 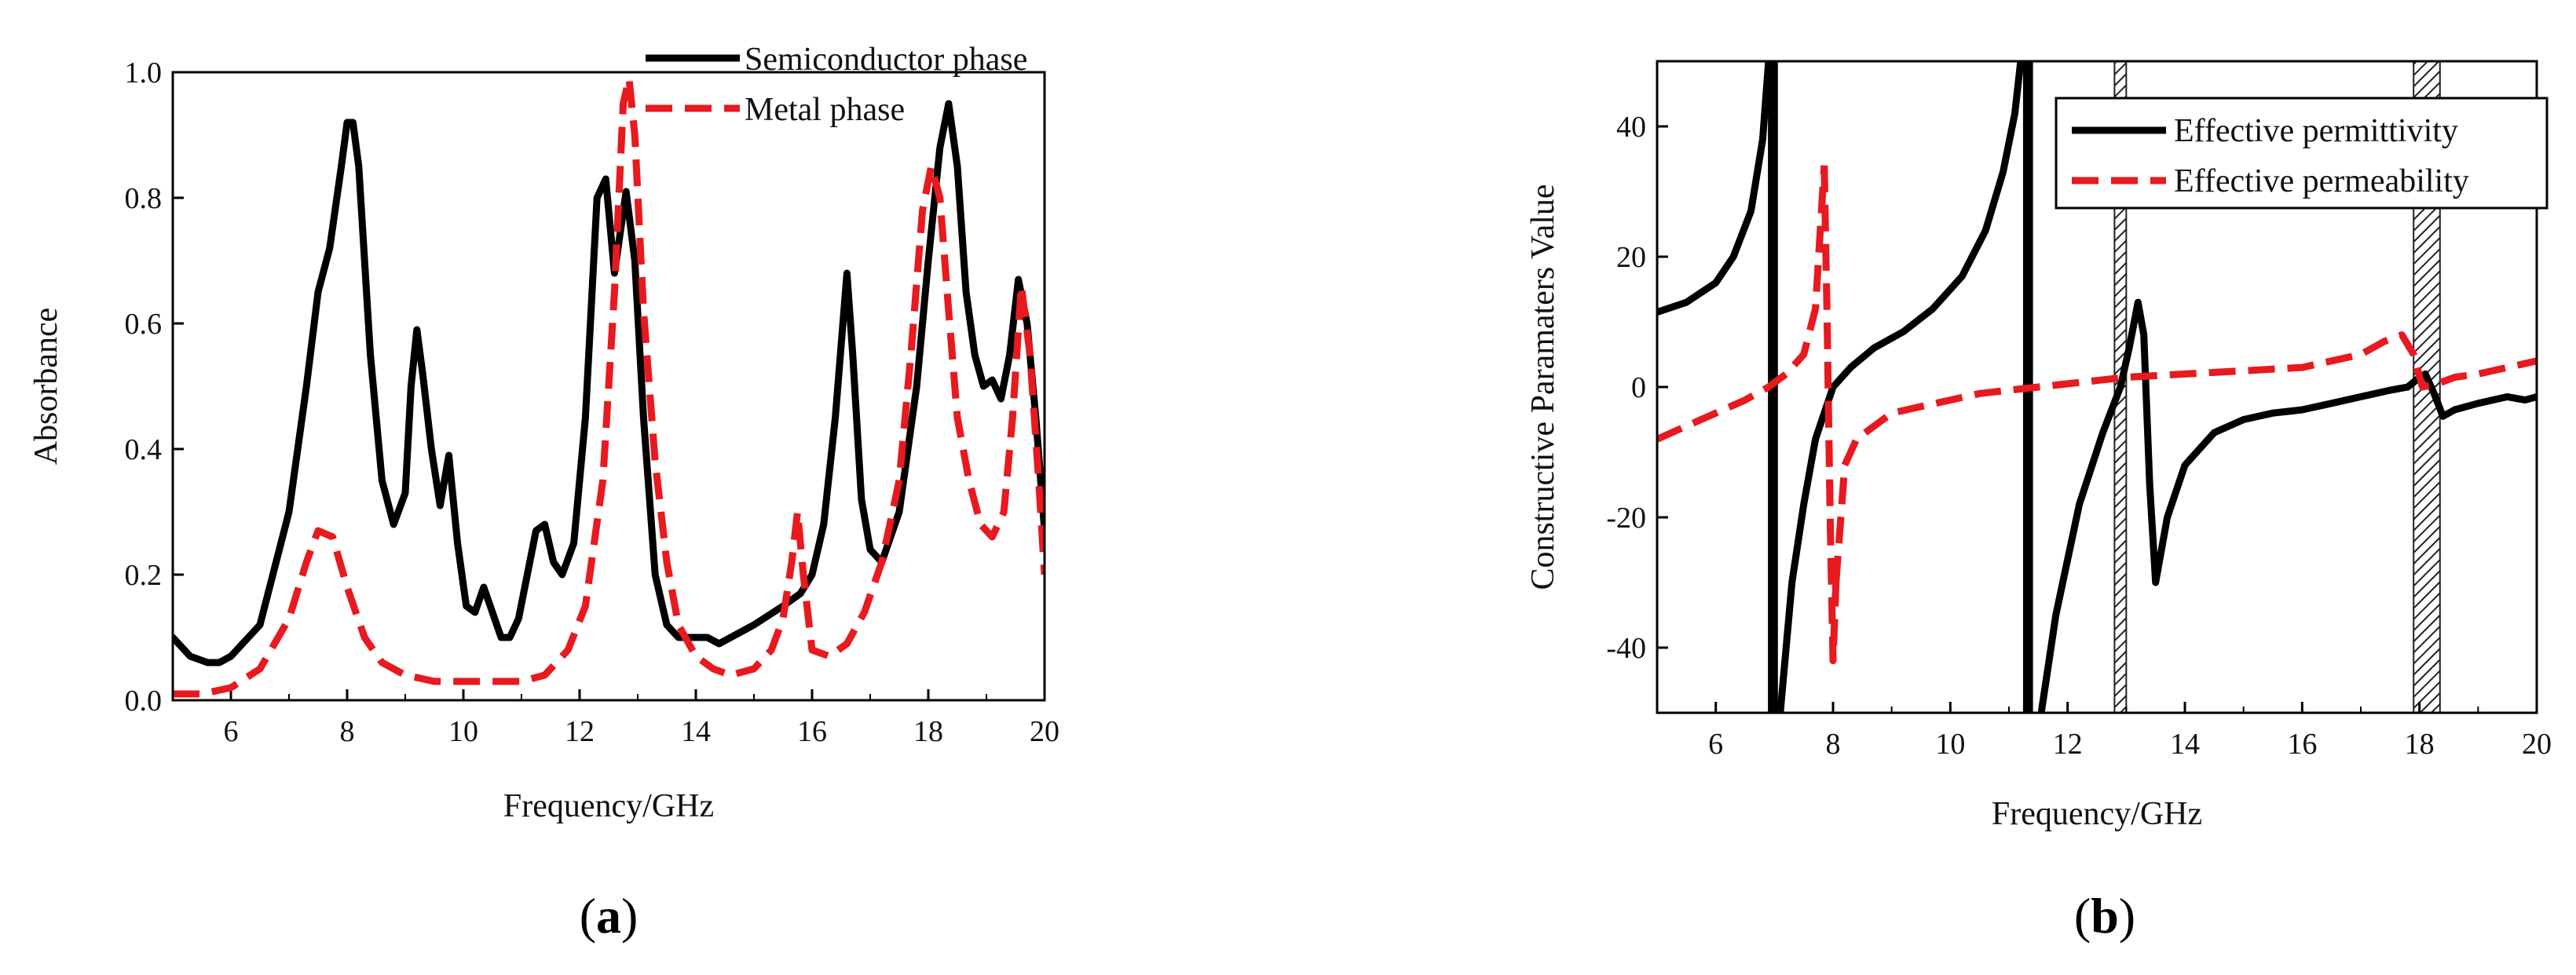 What do you see at coordinates (1638, 388) in the screenshot?
I see `panel-b-y-tick-label: 0` at bounding box center [1638, 388].